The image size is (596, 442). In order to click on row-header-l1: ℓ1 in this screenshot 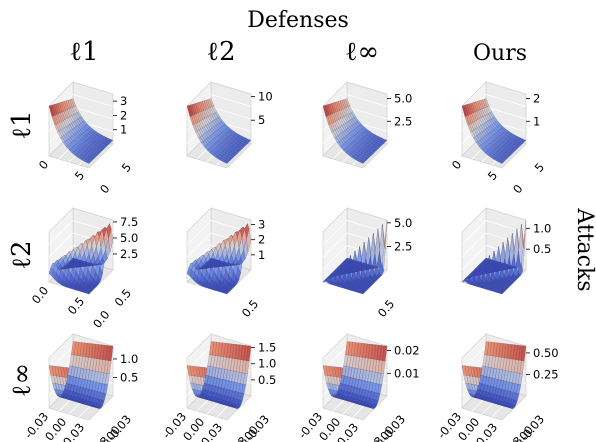, I will do `click(22, 125)`.